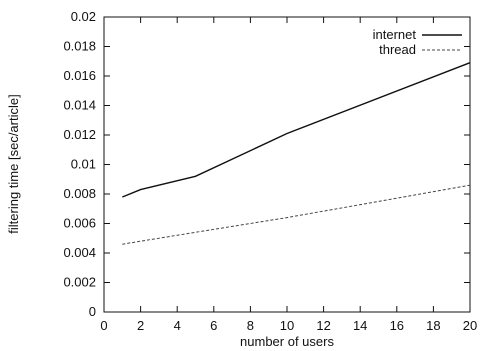 The image size is (484, 351). I want to click on x-tick-label: 16, so click(397, 325).